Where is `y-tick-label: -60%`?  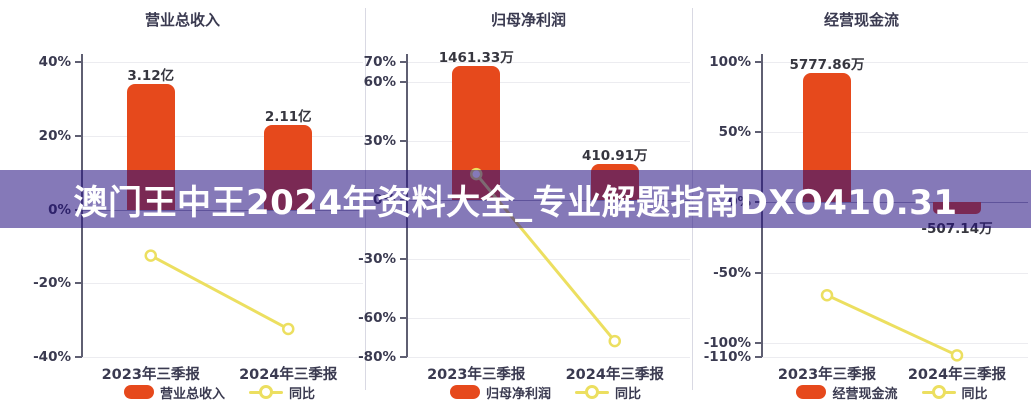
y-tick-label: -60% is located at coordinates (377, 317).